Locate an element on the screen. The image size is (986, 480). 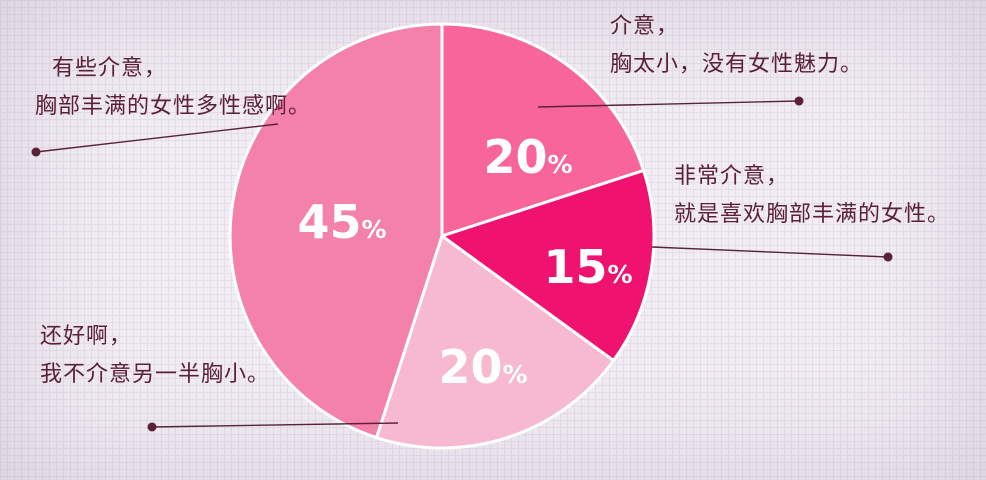
annotation-mind: 介意， 胸太小，没有女性魅力。 is located at coordinates (736, 46).